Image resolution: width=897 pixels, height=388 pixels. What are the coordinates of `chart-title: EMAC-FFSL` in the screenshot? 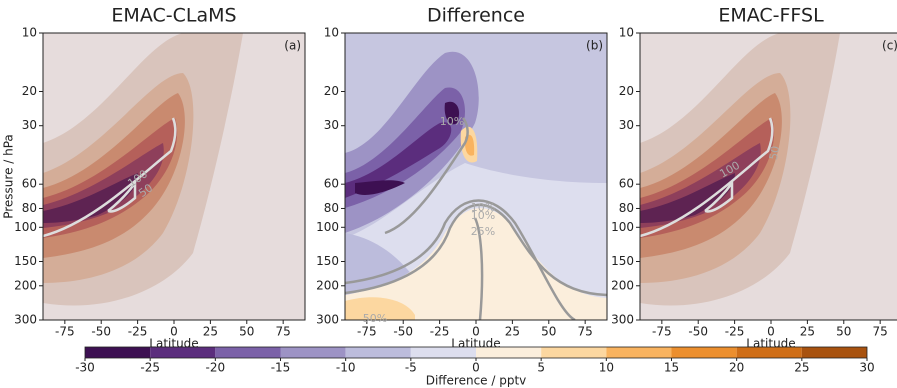 It's located at (771, 16).